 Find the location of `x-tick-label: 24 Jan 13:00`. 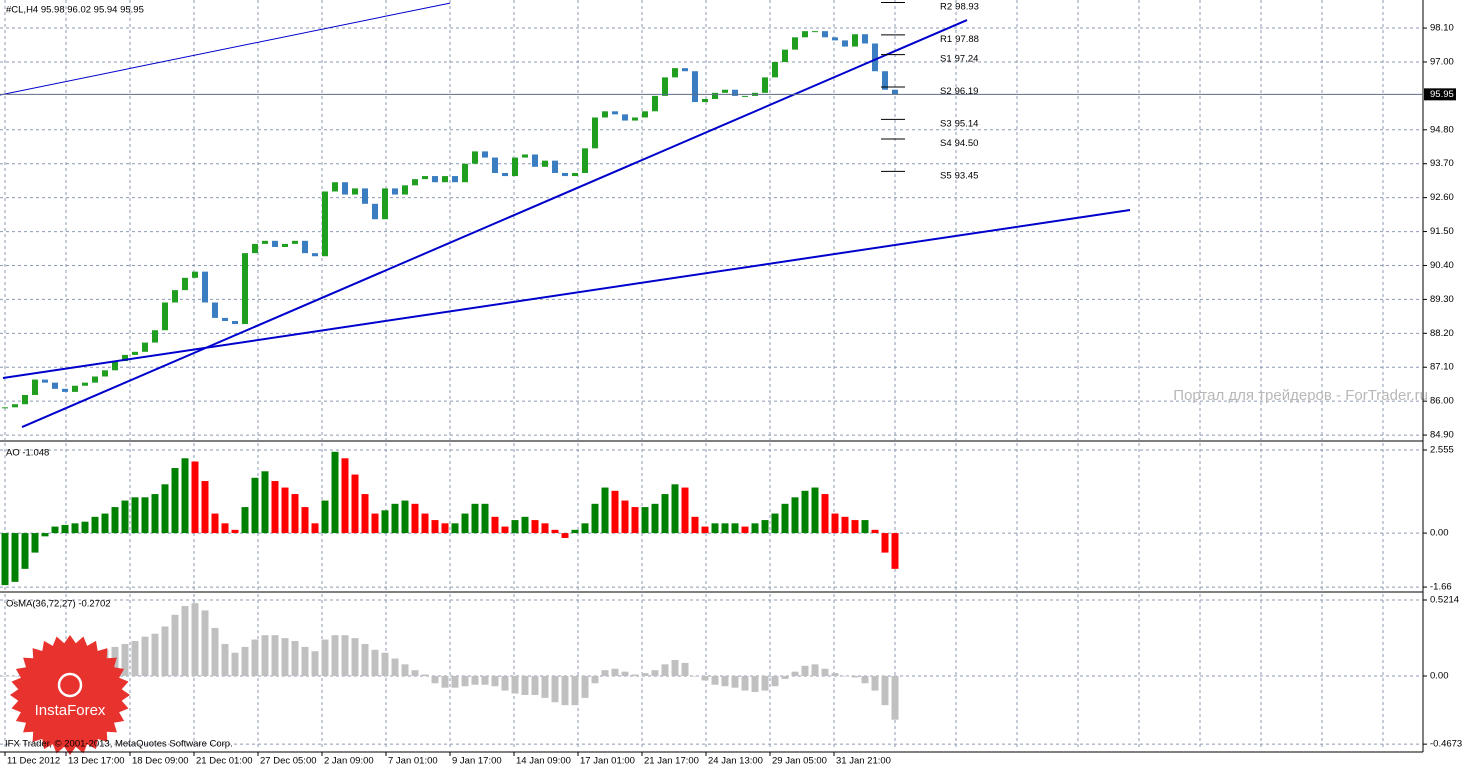

x-tick-label: 24 Jan 13:00 is located at coordinates (735, 761).